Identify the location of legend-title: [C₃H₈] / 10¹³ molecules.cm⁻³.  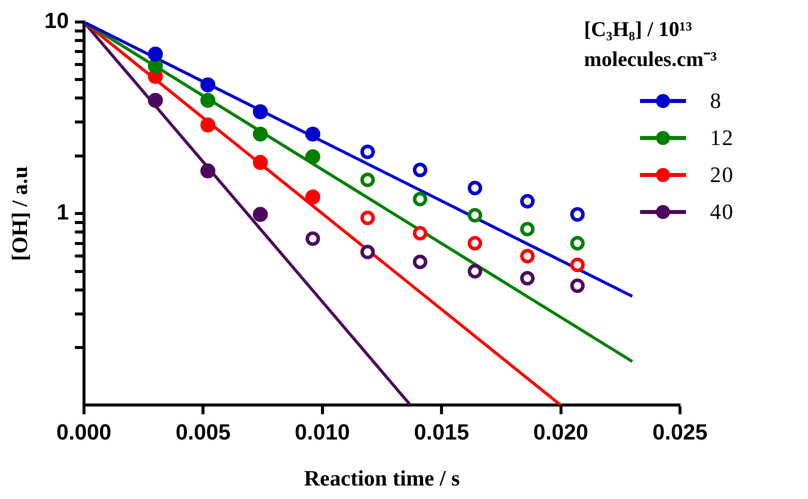
(651, 44).